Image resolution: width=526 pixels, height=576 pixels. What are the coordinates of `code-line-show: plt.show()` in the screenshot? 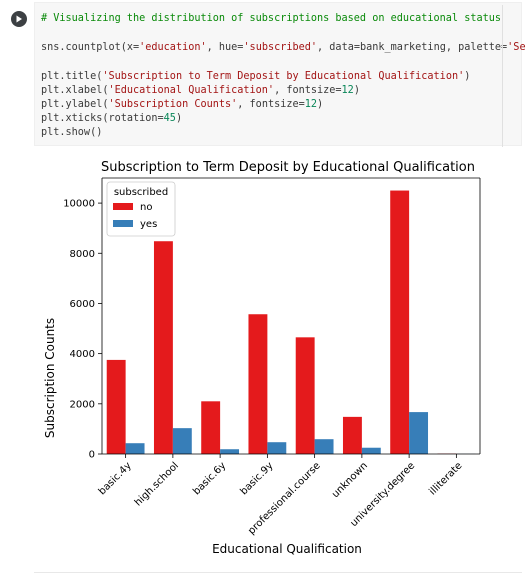 It's located at (71, 133).